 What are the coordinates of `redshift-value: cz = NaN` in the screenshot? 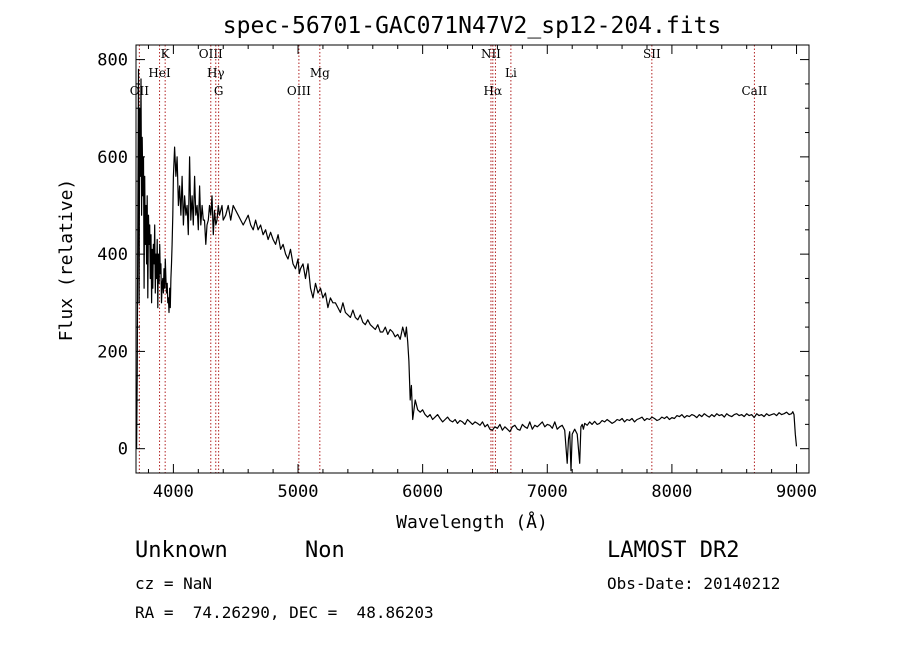 It's located at (174, 583).